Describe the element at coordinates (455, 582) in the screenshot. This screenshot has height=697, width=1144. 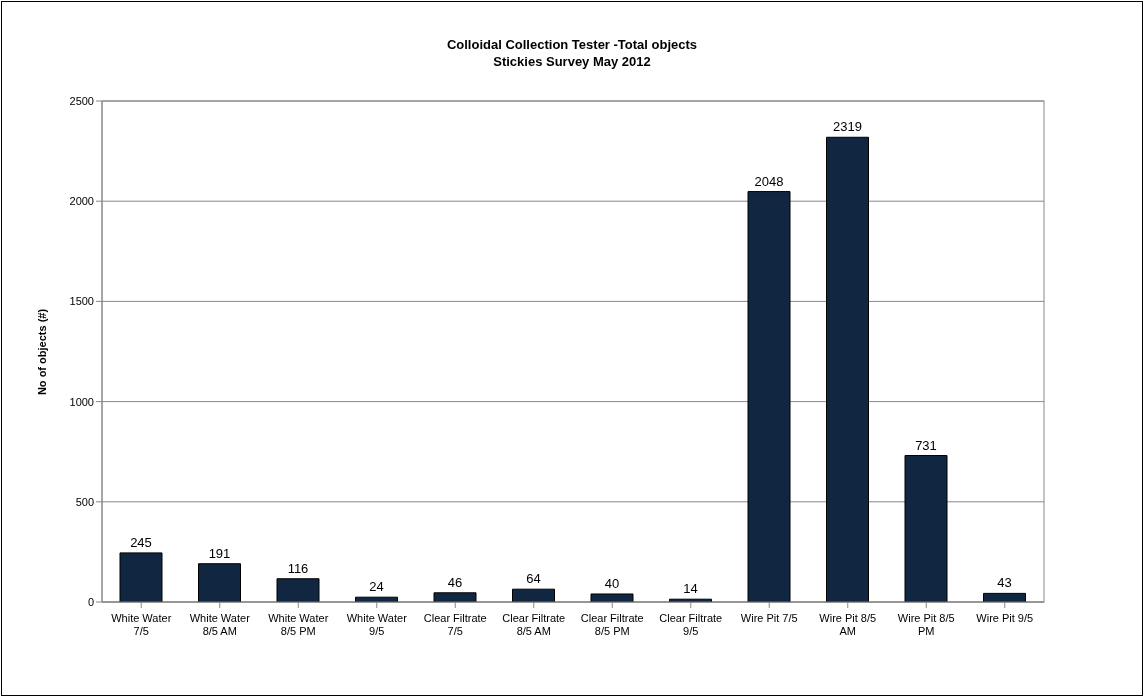
I see `data-label: 46` at that location.